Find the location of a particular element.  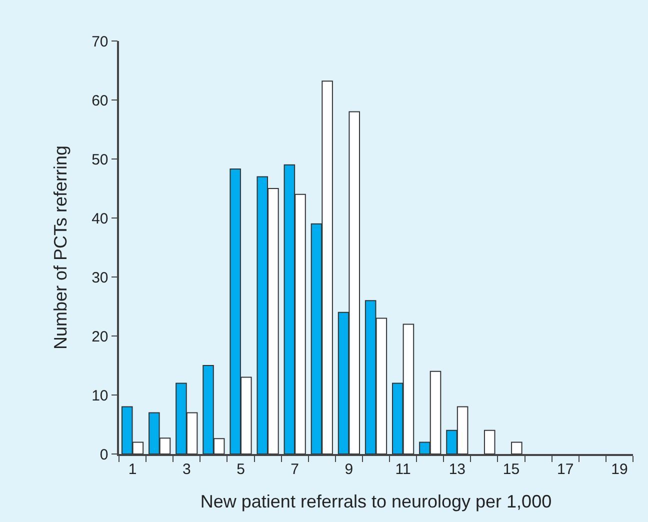

x-axis-title: New patient referrals to neurology per 1,000 is located at coordinates (376, 501).